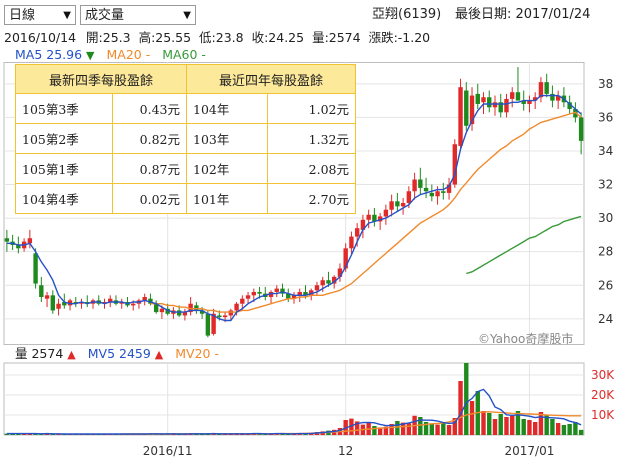 This screenshot has height=467, width=623. I want to click on y-tick-label: 24, so click(605, 319).